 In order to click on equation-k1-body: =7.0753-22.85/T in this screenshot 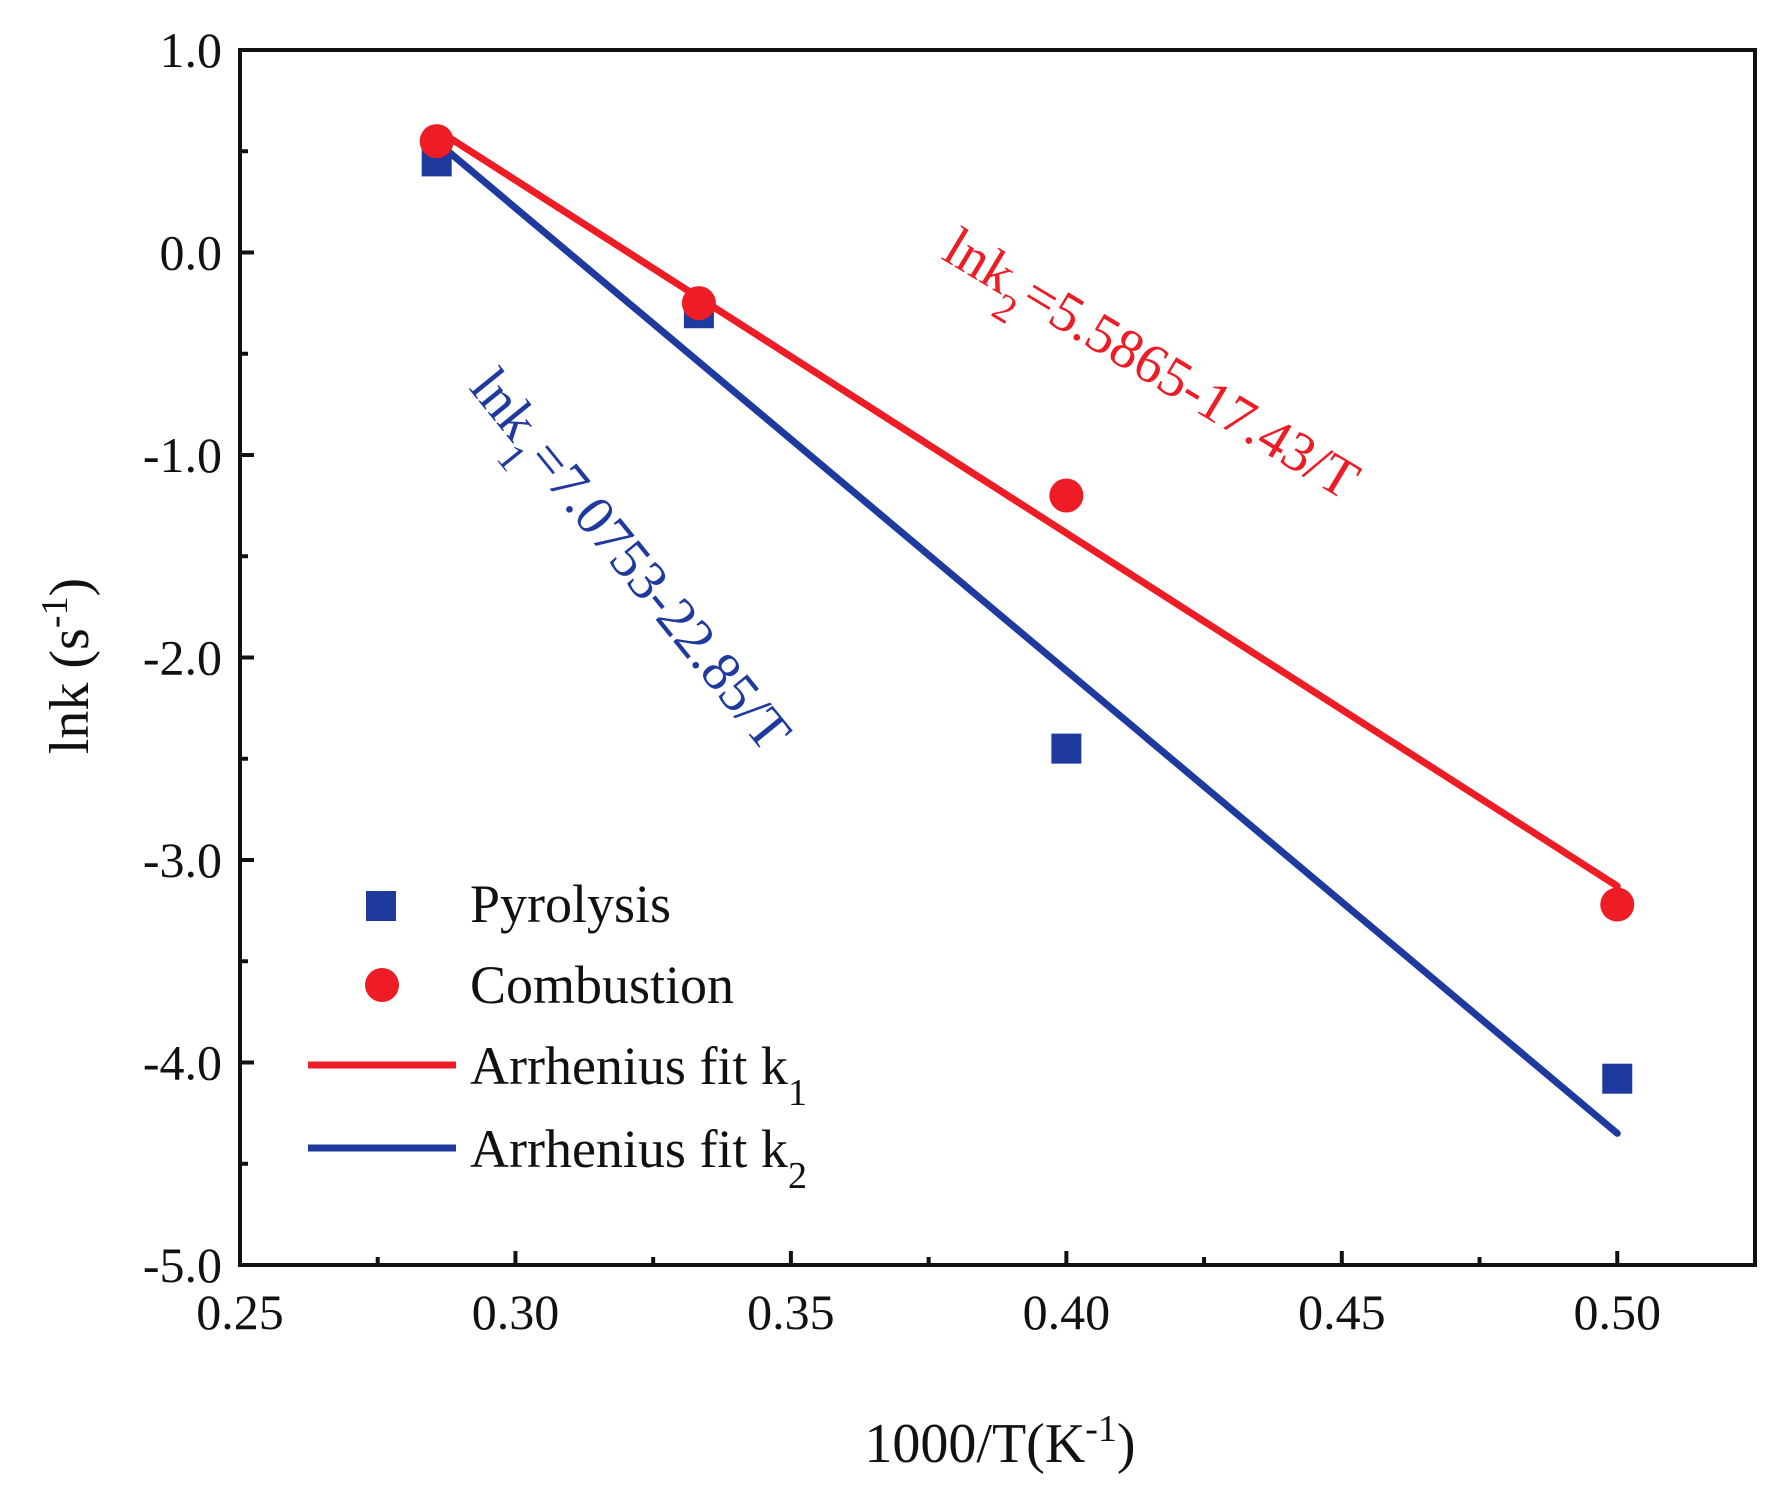, I will do `click(659, 595)`.